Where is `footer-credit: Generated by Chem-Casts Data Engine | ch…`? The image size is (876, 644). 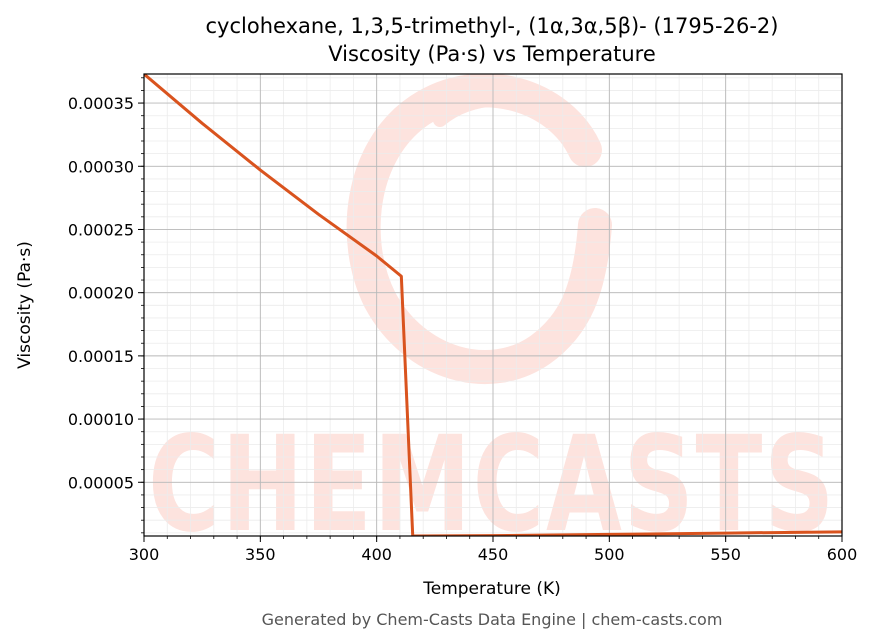
footer-credit: Generated by Chem-Casts Data Engine | ch… is located at coordinates (492, 619).